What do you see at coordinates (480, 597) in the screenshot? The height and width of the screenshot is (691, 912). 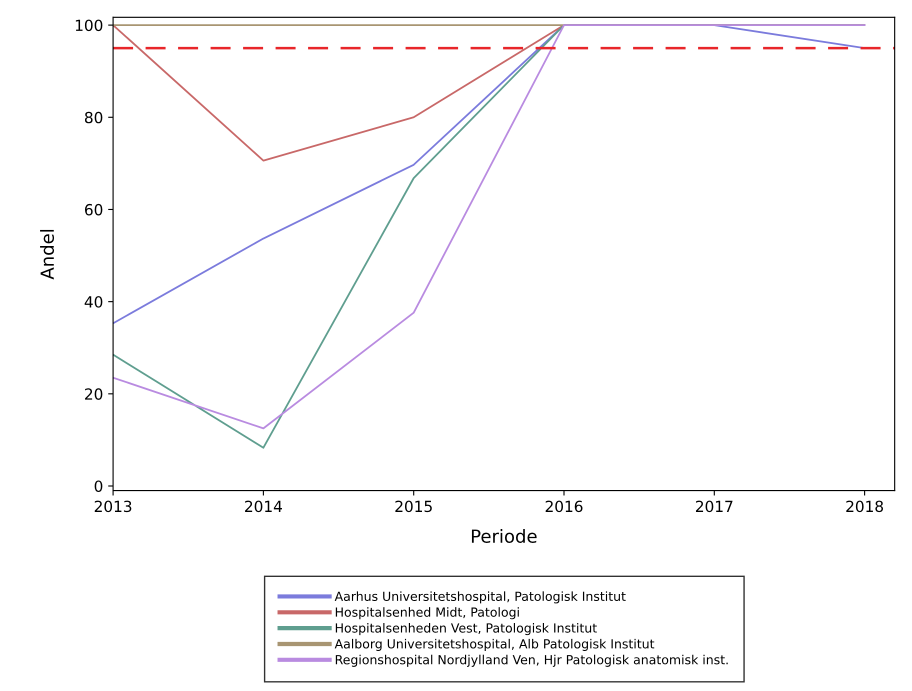 I see `legend-label: Aarhus Universitetshospital, Patologisk Institut` at bounding box center [480, 597].